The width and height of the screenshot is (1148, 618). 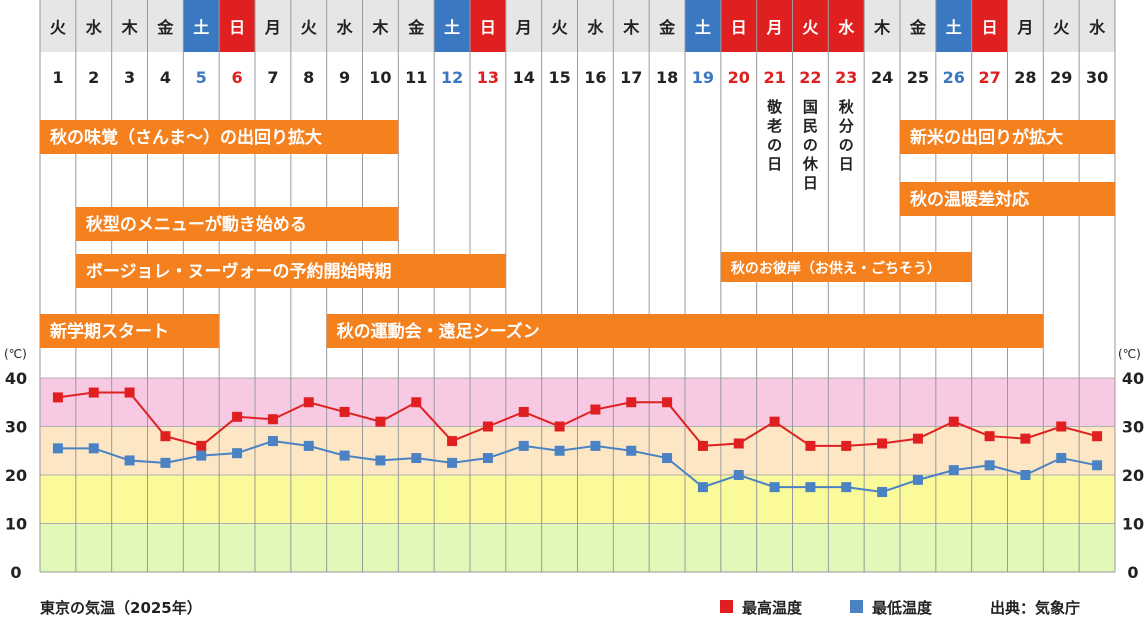 What do you see at coordinates (380, 77) in the screenshot?
I see `date-label-10: 10` at bounding box center [380, 77].